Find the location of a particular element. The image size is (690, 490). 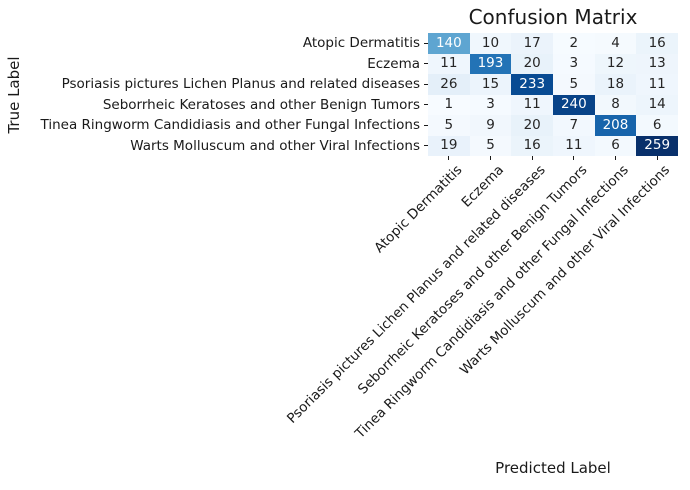

heatmap-cell: 4 is located at coordinates (615, 43).